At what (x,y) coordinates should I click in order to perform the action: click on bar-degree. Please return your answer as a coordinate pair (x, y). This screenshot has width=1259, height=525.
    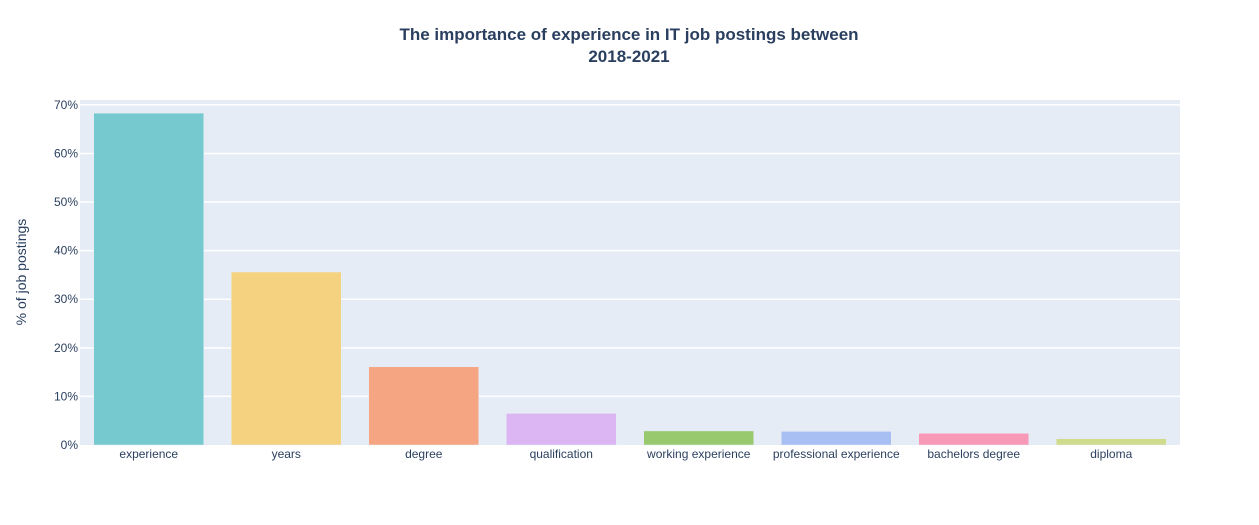
    Looking at the image, I should click on (423, 406).